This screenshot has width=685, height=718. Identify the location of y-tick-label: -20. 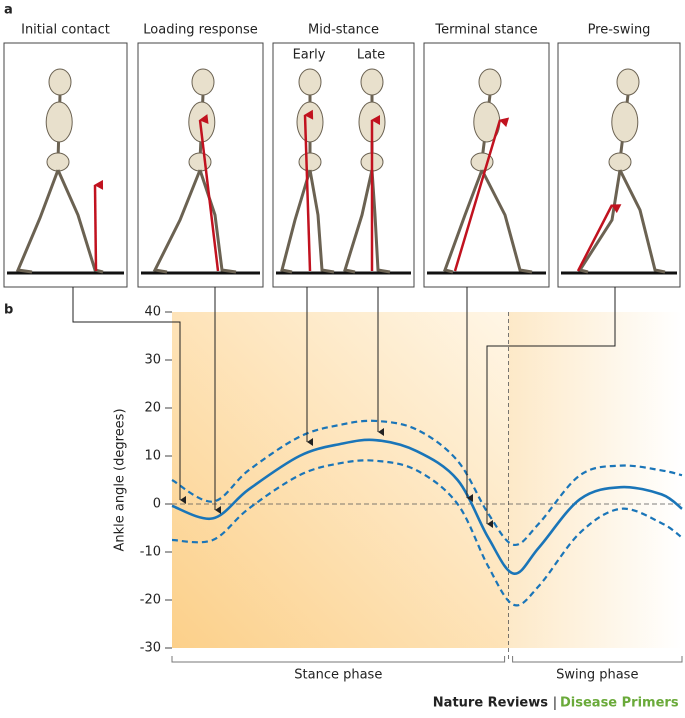
(150, 600).